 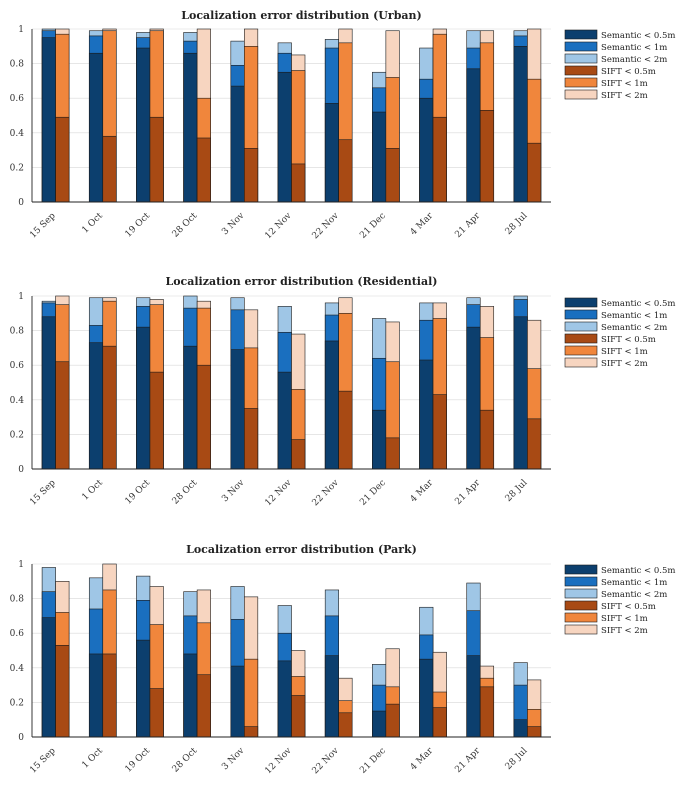 I want to click on legend-label: Semantic < 0.5m, so click(x=638, y=36).